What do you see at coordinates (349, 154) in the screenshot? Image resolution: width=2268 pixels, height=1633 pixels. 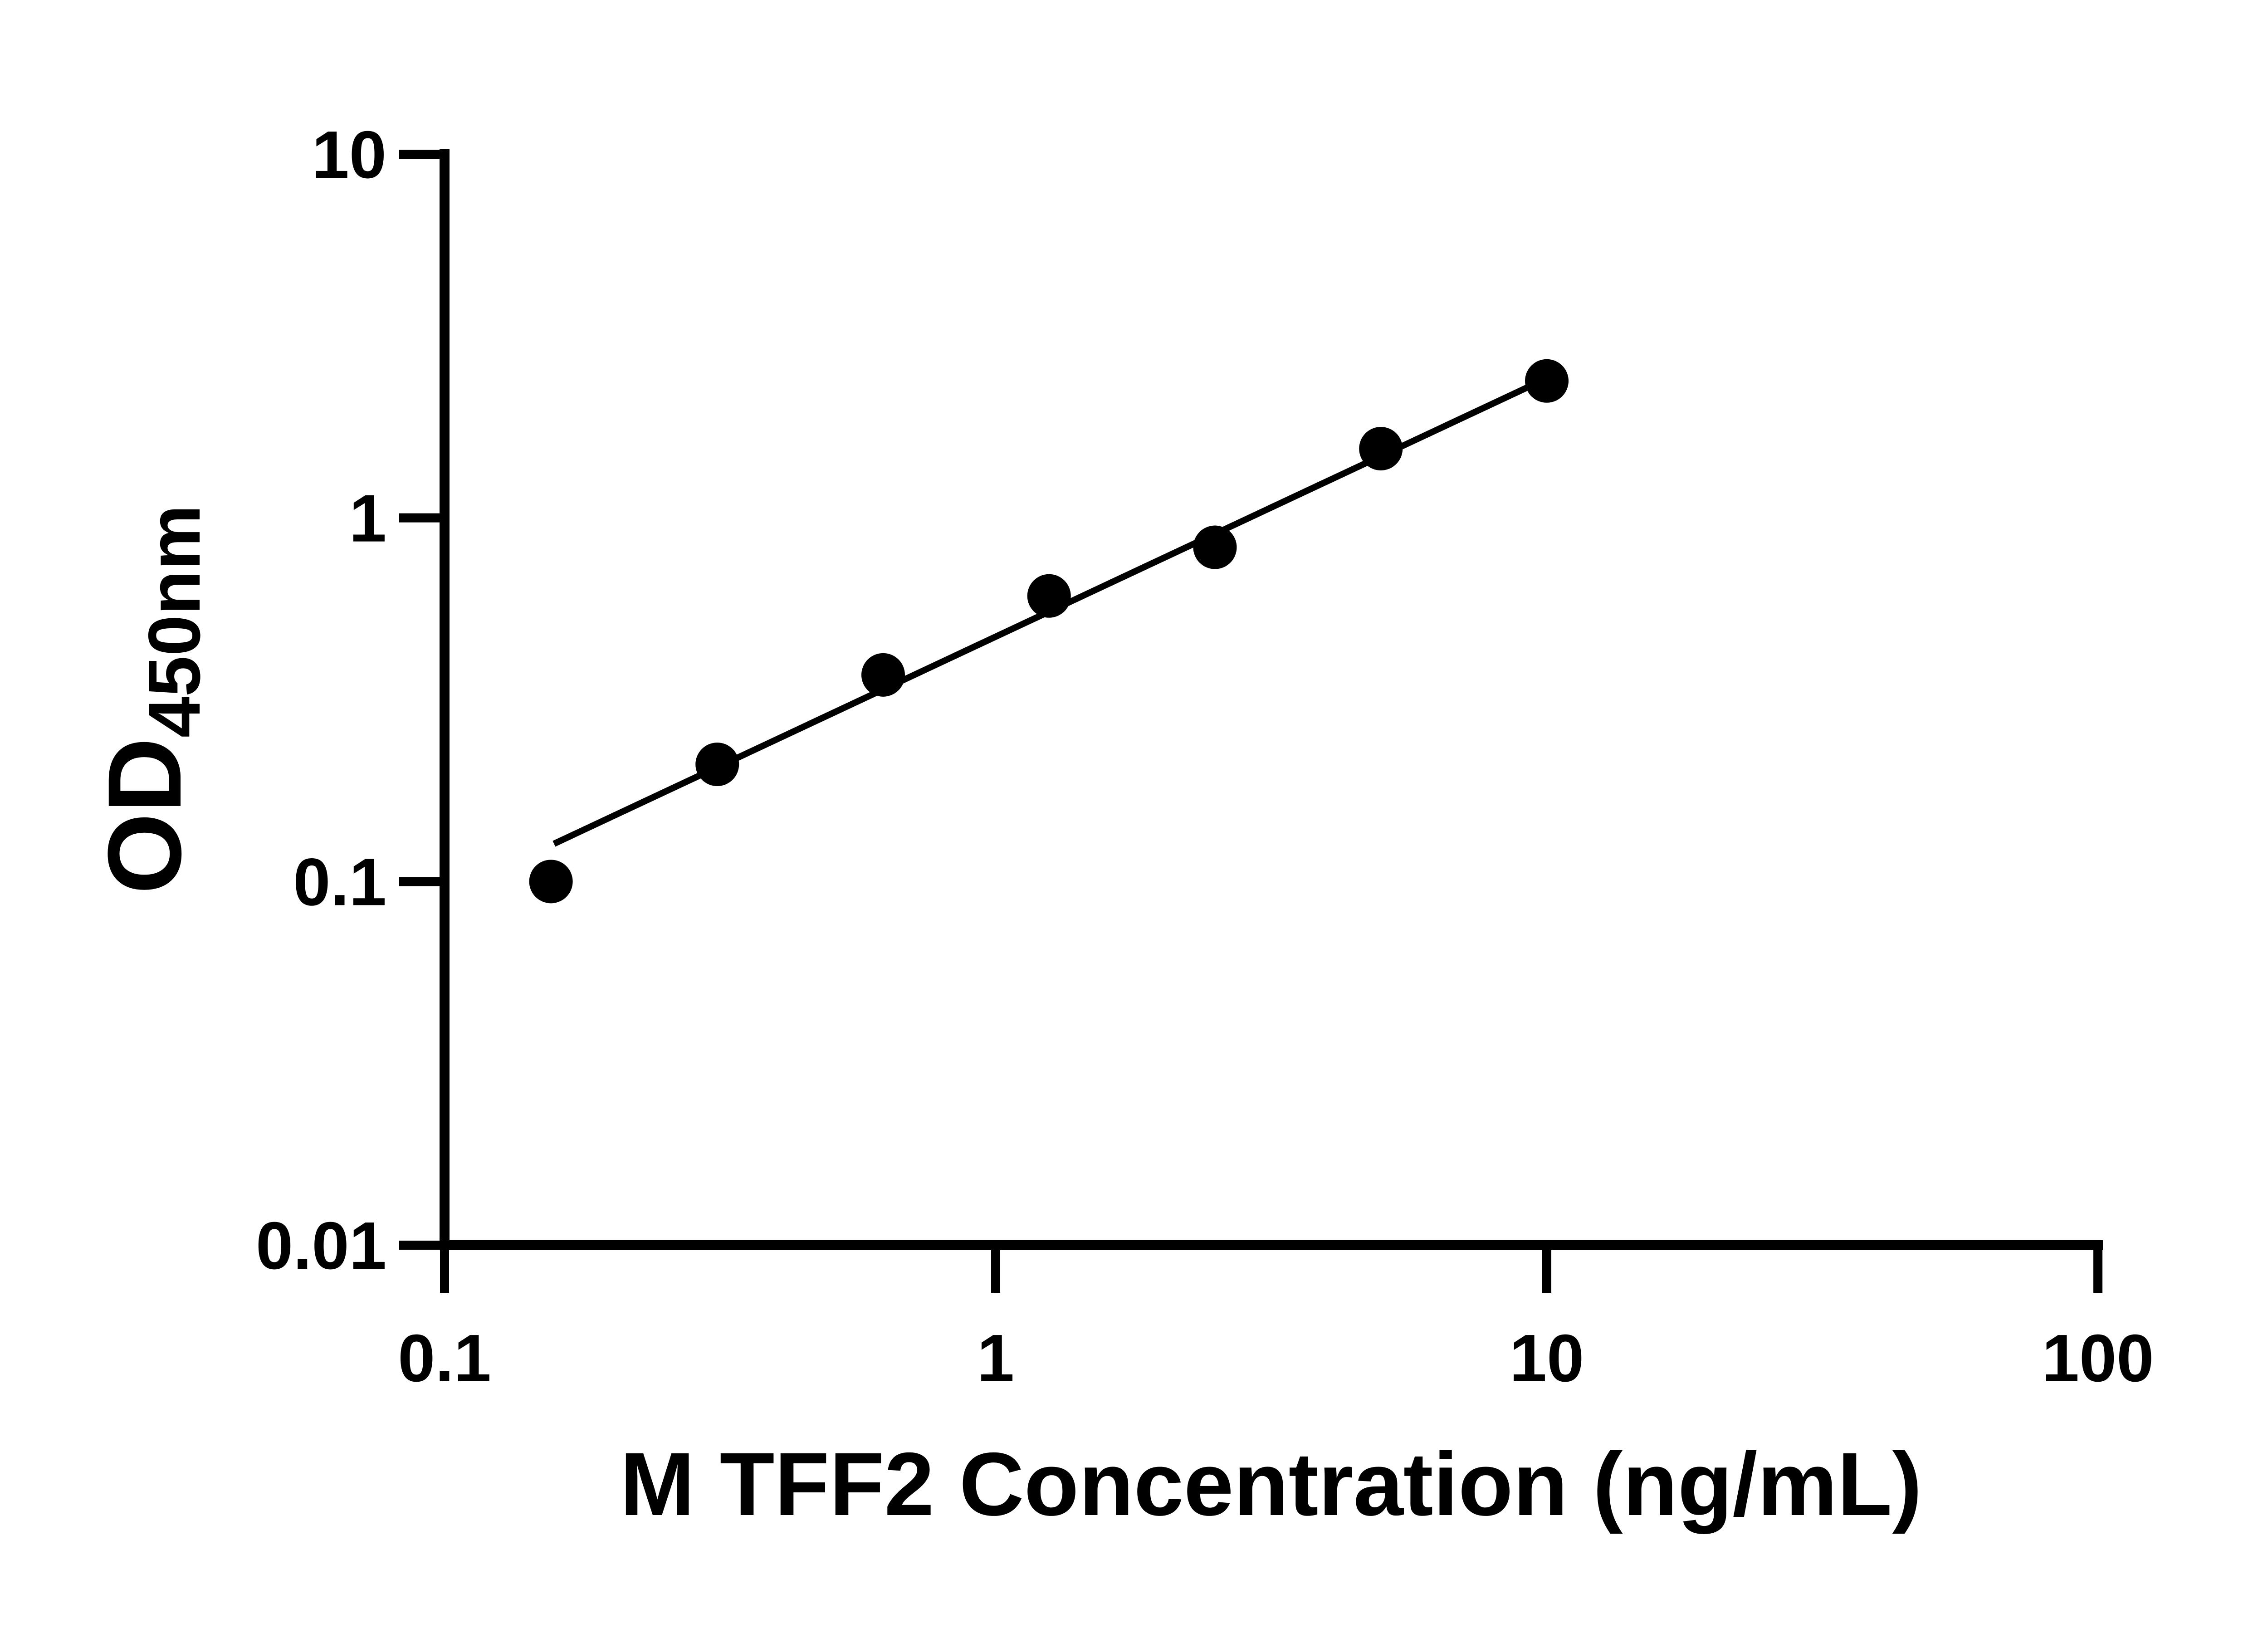 I see `y-tick-label: 10` at bounding box center [349, 154].